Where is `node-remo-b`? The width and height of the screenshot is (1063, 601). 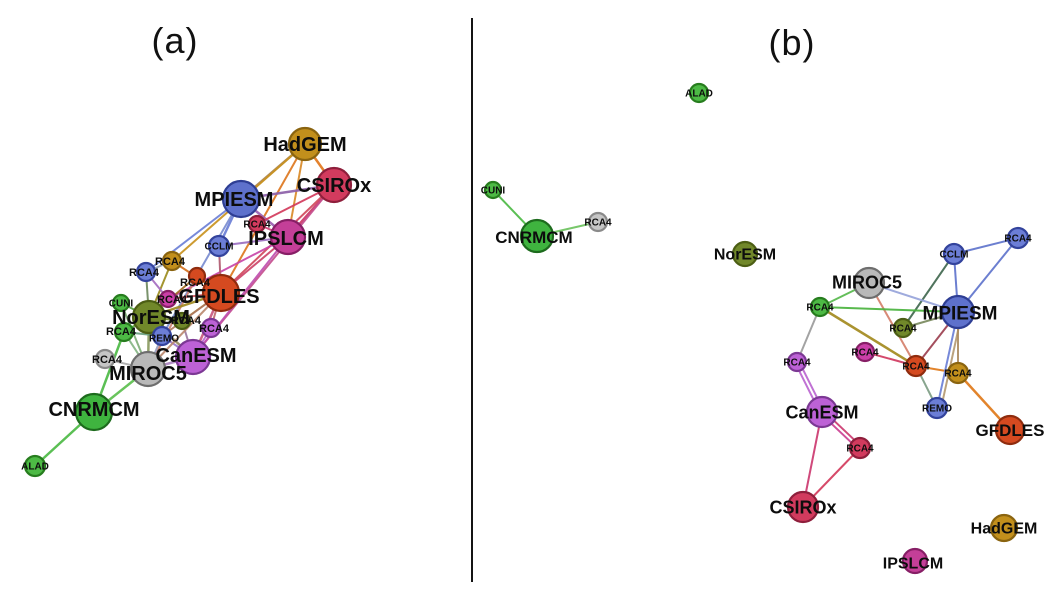 node-remo-b is located at coordinates (937, 408).